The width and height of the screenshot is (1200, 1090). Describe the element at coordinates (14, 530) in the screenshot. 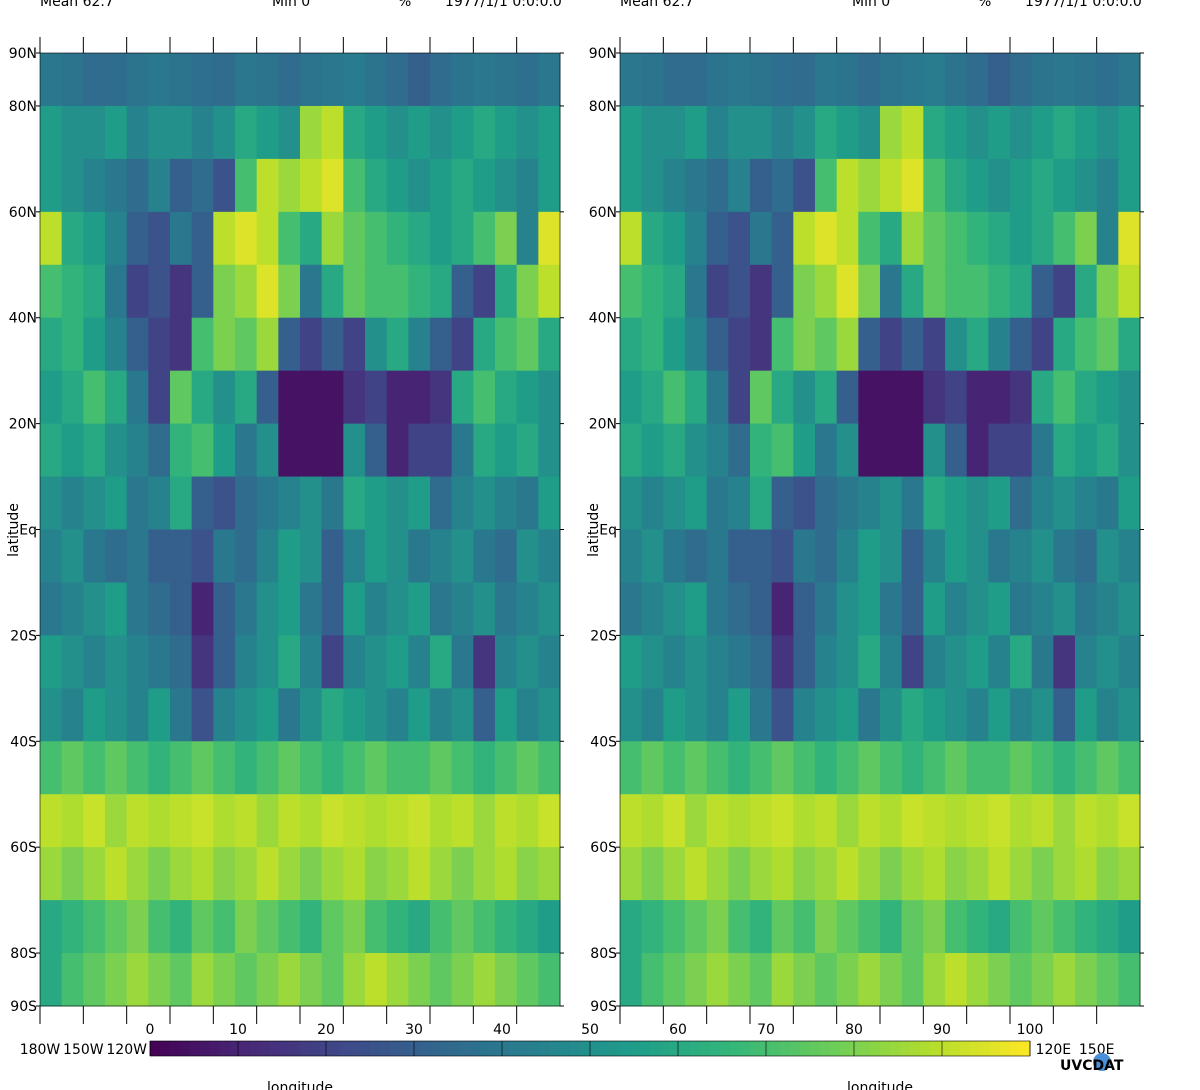

I see `y-axis-label: latitude` at that location.